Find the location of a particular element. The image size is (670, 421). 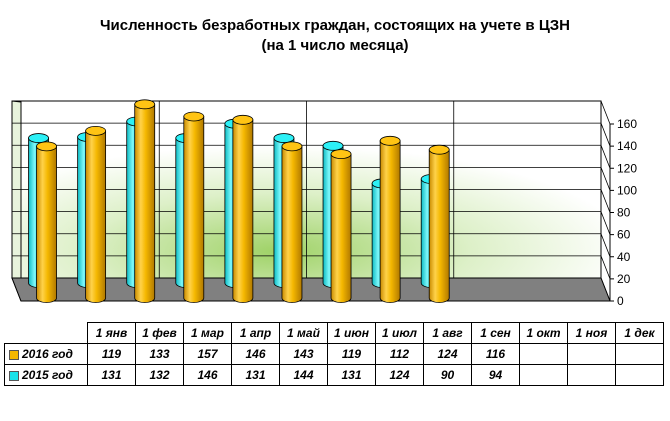

y-tick-label: 120 is located at coordinates (627, 168).